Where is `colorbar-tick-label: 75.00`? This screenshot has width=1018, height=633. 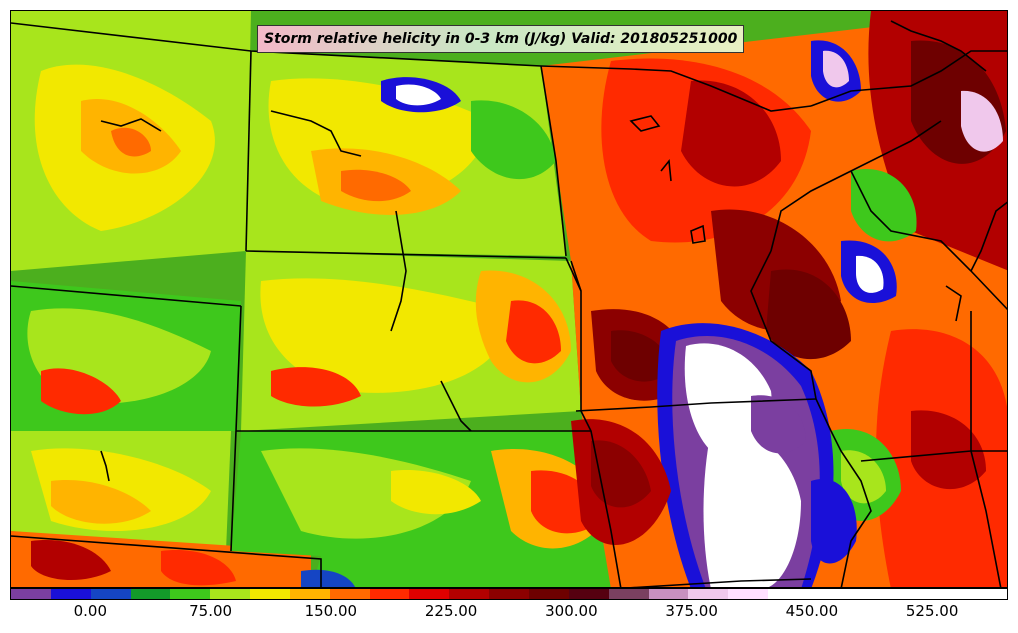
colorbar-tick-label: 75.00 is located at coordinates (211, 611).